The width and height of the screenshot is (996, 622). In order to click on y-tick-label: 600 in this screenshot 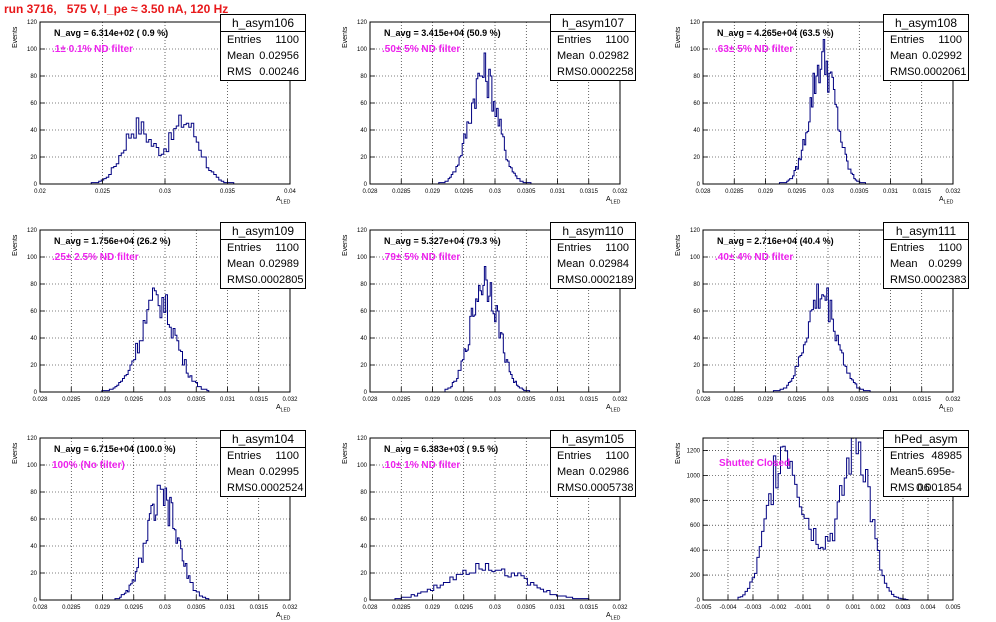, I will do `click(695, 526)`.